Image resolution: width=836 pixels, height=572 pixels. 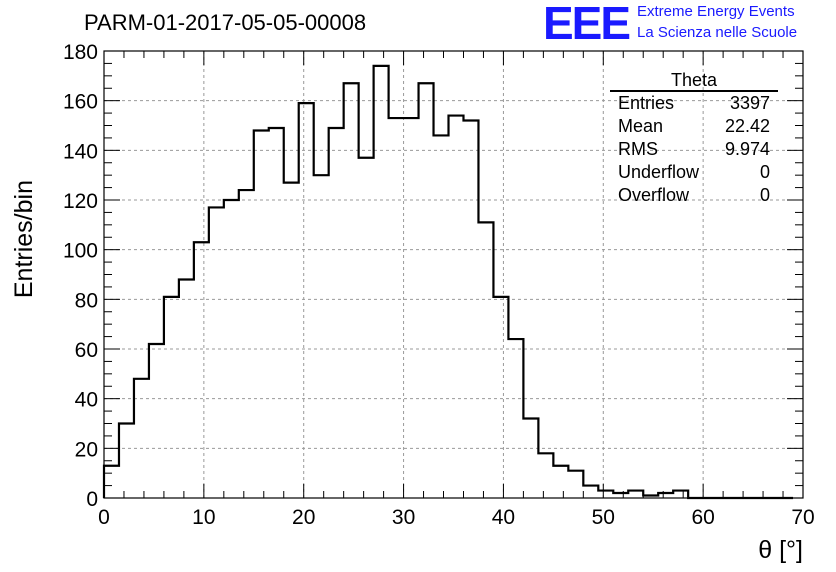 I want to click on y-tick-label: 0, so click(x=92, y=499).